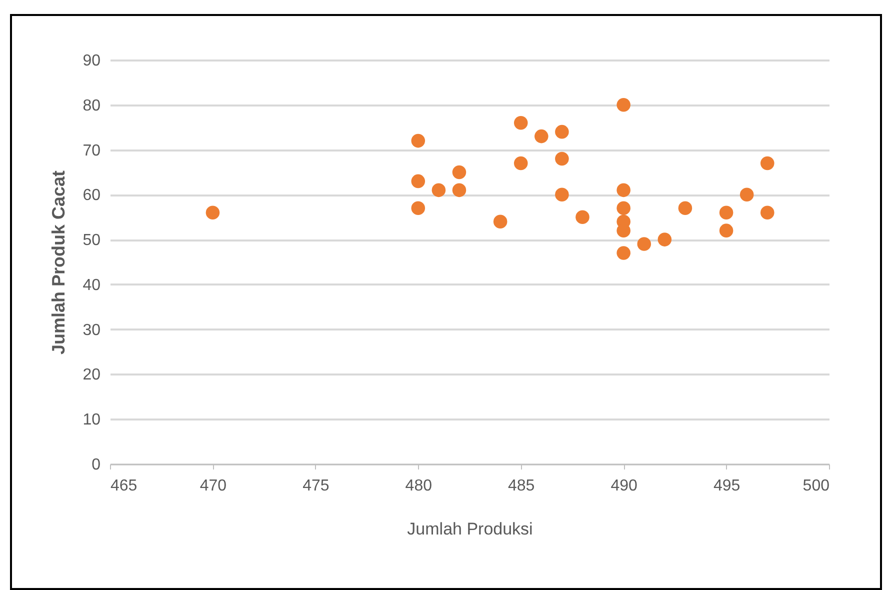 Image resolution: width=885 pixels, height=590 pixels. Describe the element at coordinates (58, 262) in the screenshot. I see `y-axis-title: Jumlah Produk Cacat` at that location.